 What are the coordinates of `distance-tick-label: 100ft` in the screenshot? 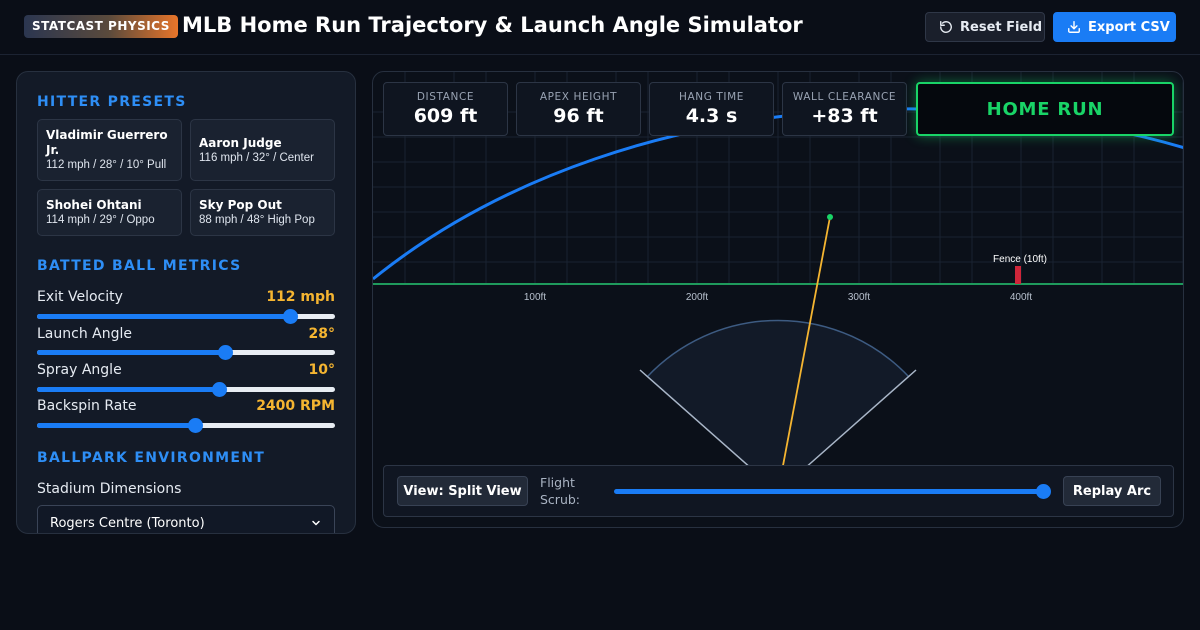 It's located at (535, 297).